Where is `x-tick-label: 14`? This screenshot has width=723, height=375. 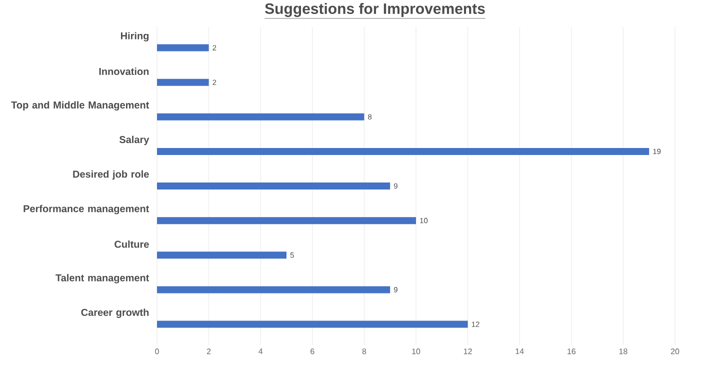 x-tick-label: 14 is located at coordinates (520, 351).